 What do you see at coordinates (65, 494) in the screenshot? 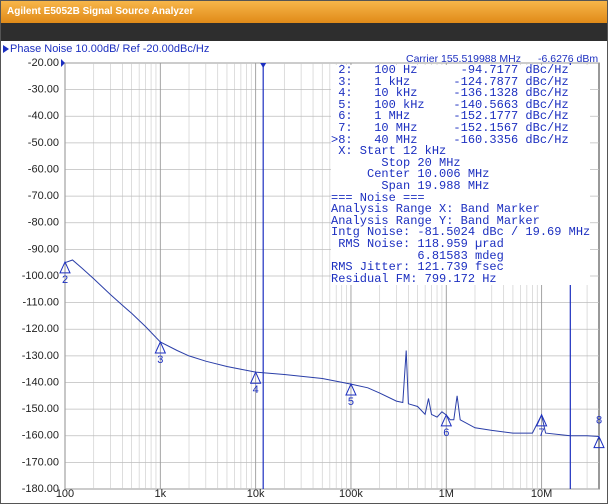
I see `x-tick-label: 100` at bounding box center [65, 494].